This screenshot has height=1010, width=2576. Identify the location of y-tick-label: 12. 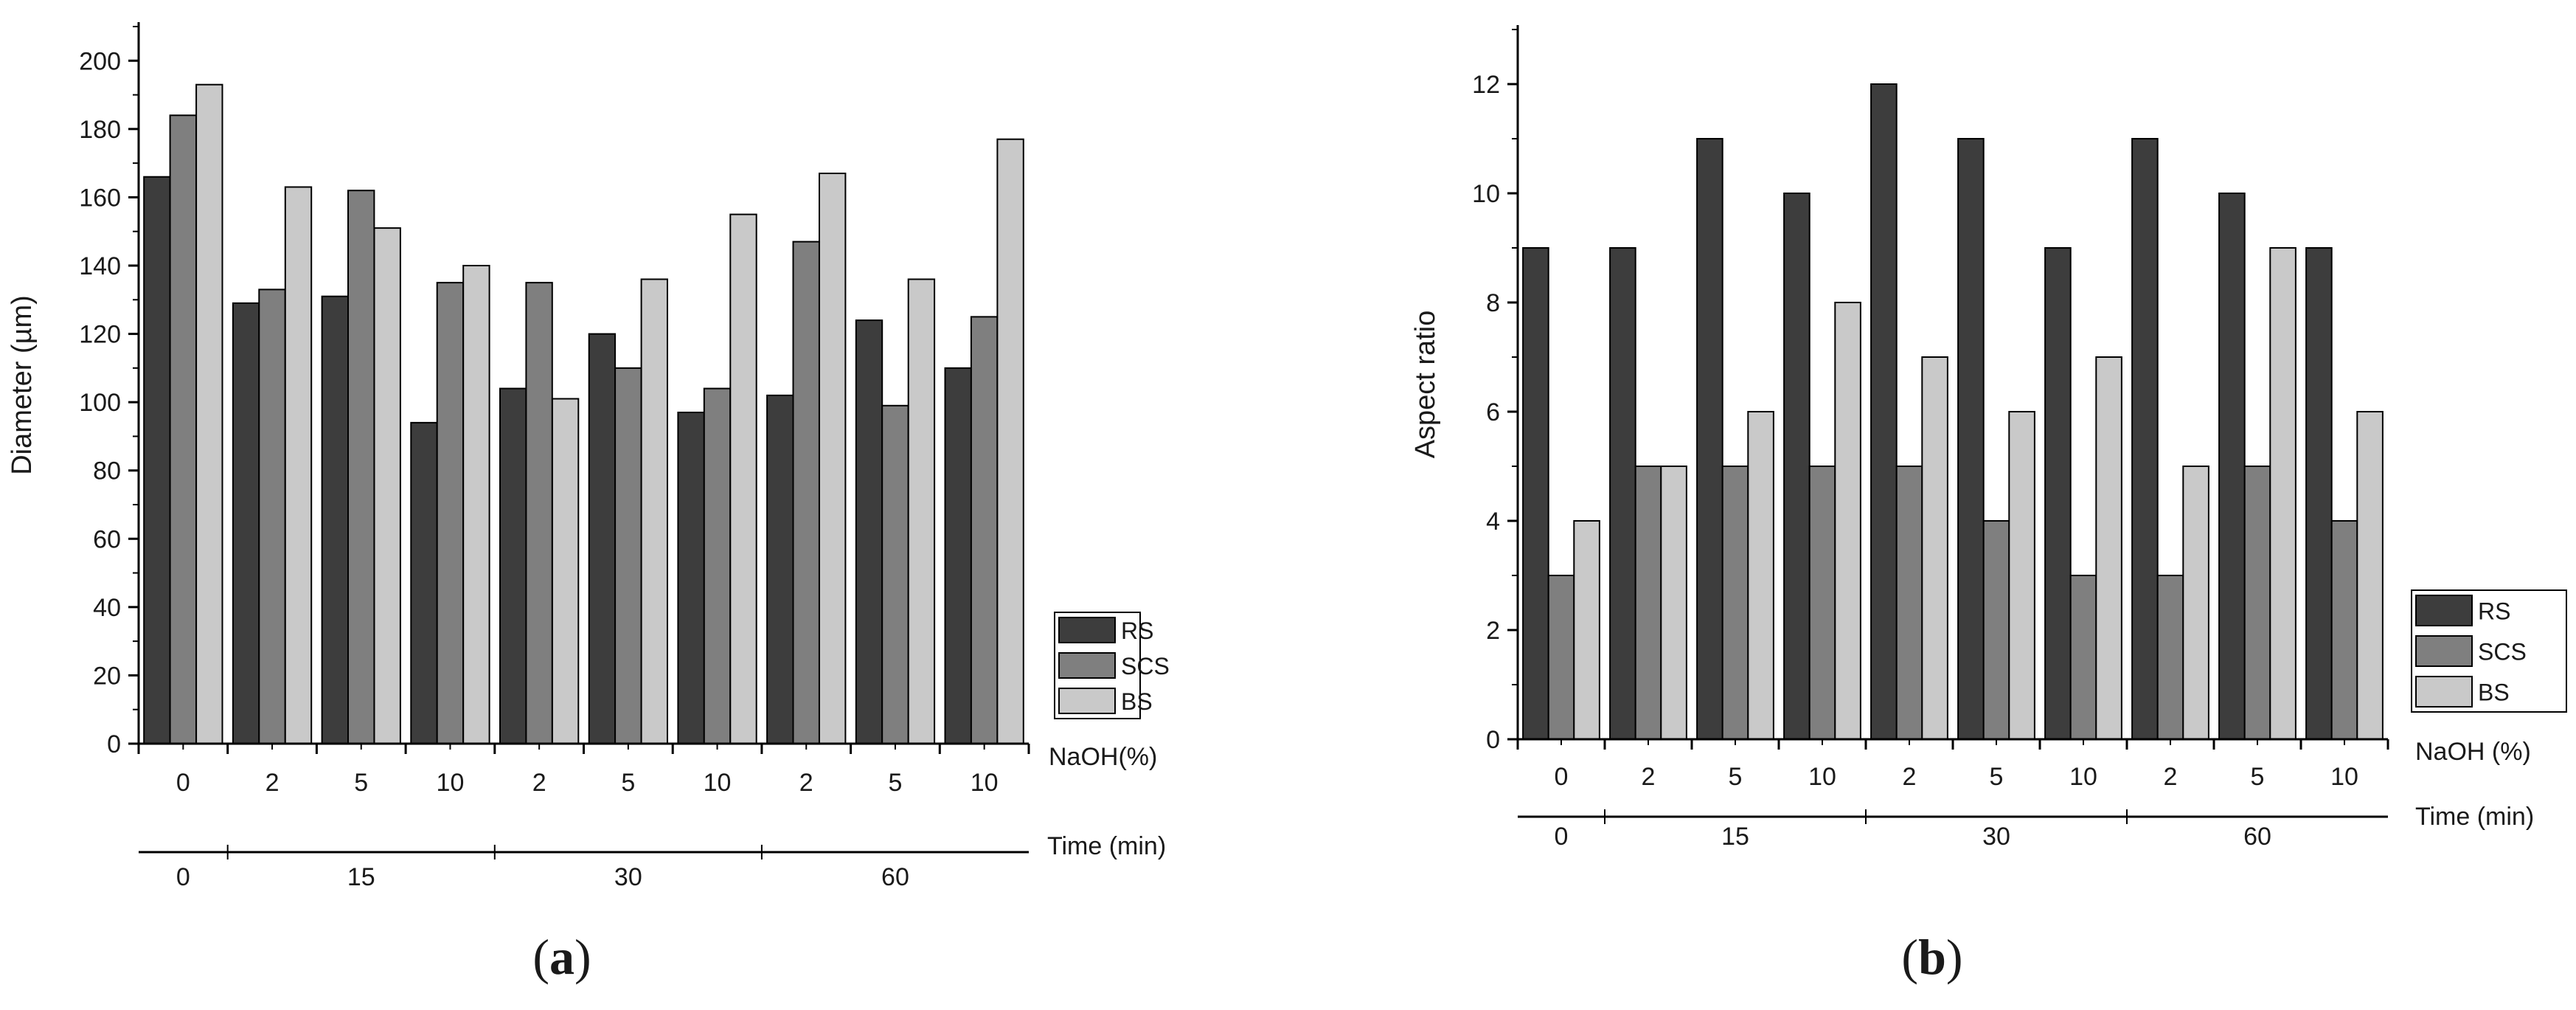
(1486, 85).